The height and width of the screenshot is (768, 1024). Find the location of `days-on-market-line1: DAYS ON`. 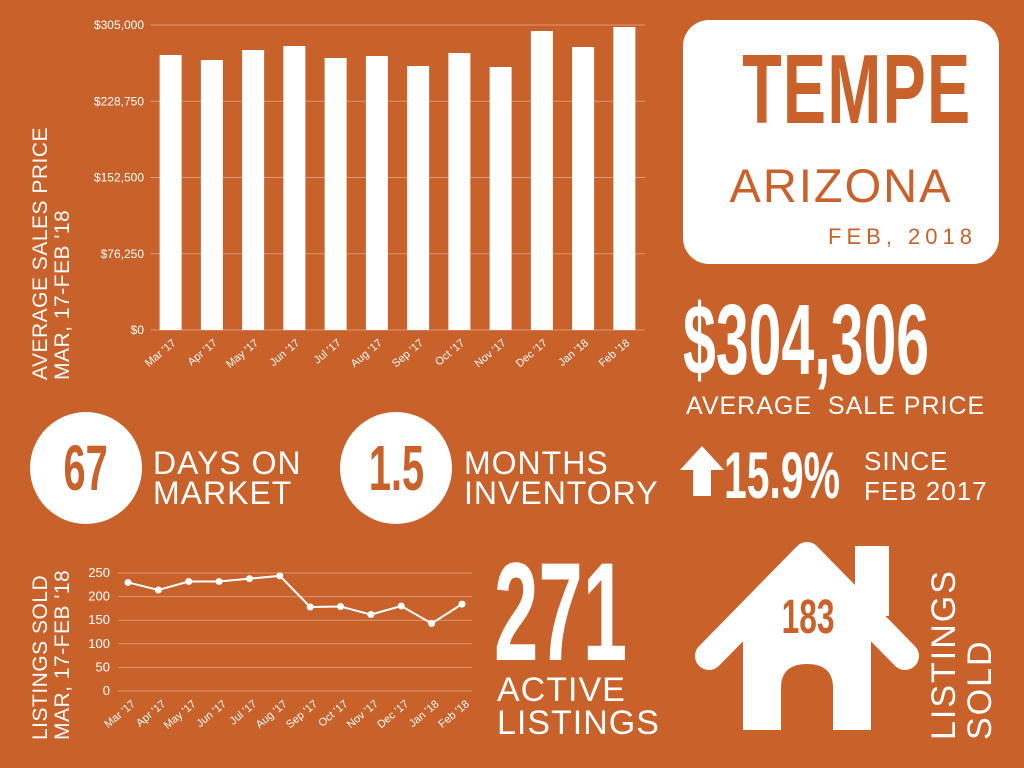

days-on-market-line1: DAYS ON is located at coordinates (227, 463).